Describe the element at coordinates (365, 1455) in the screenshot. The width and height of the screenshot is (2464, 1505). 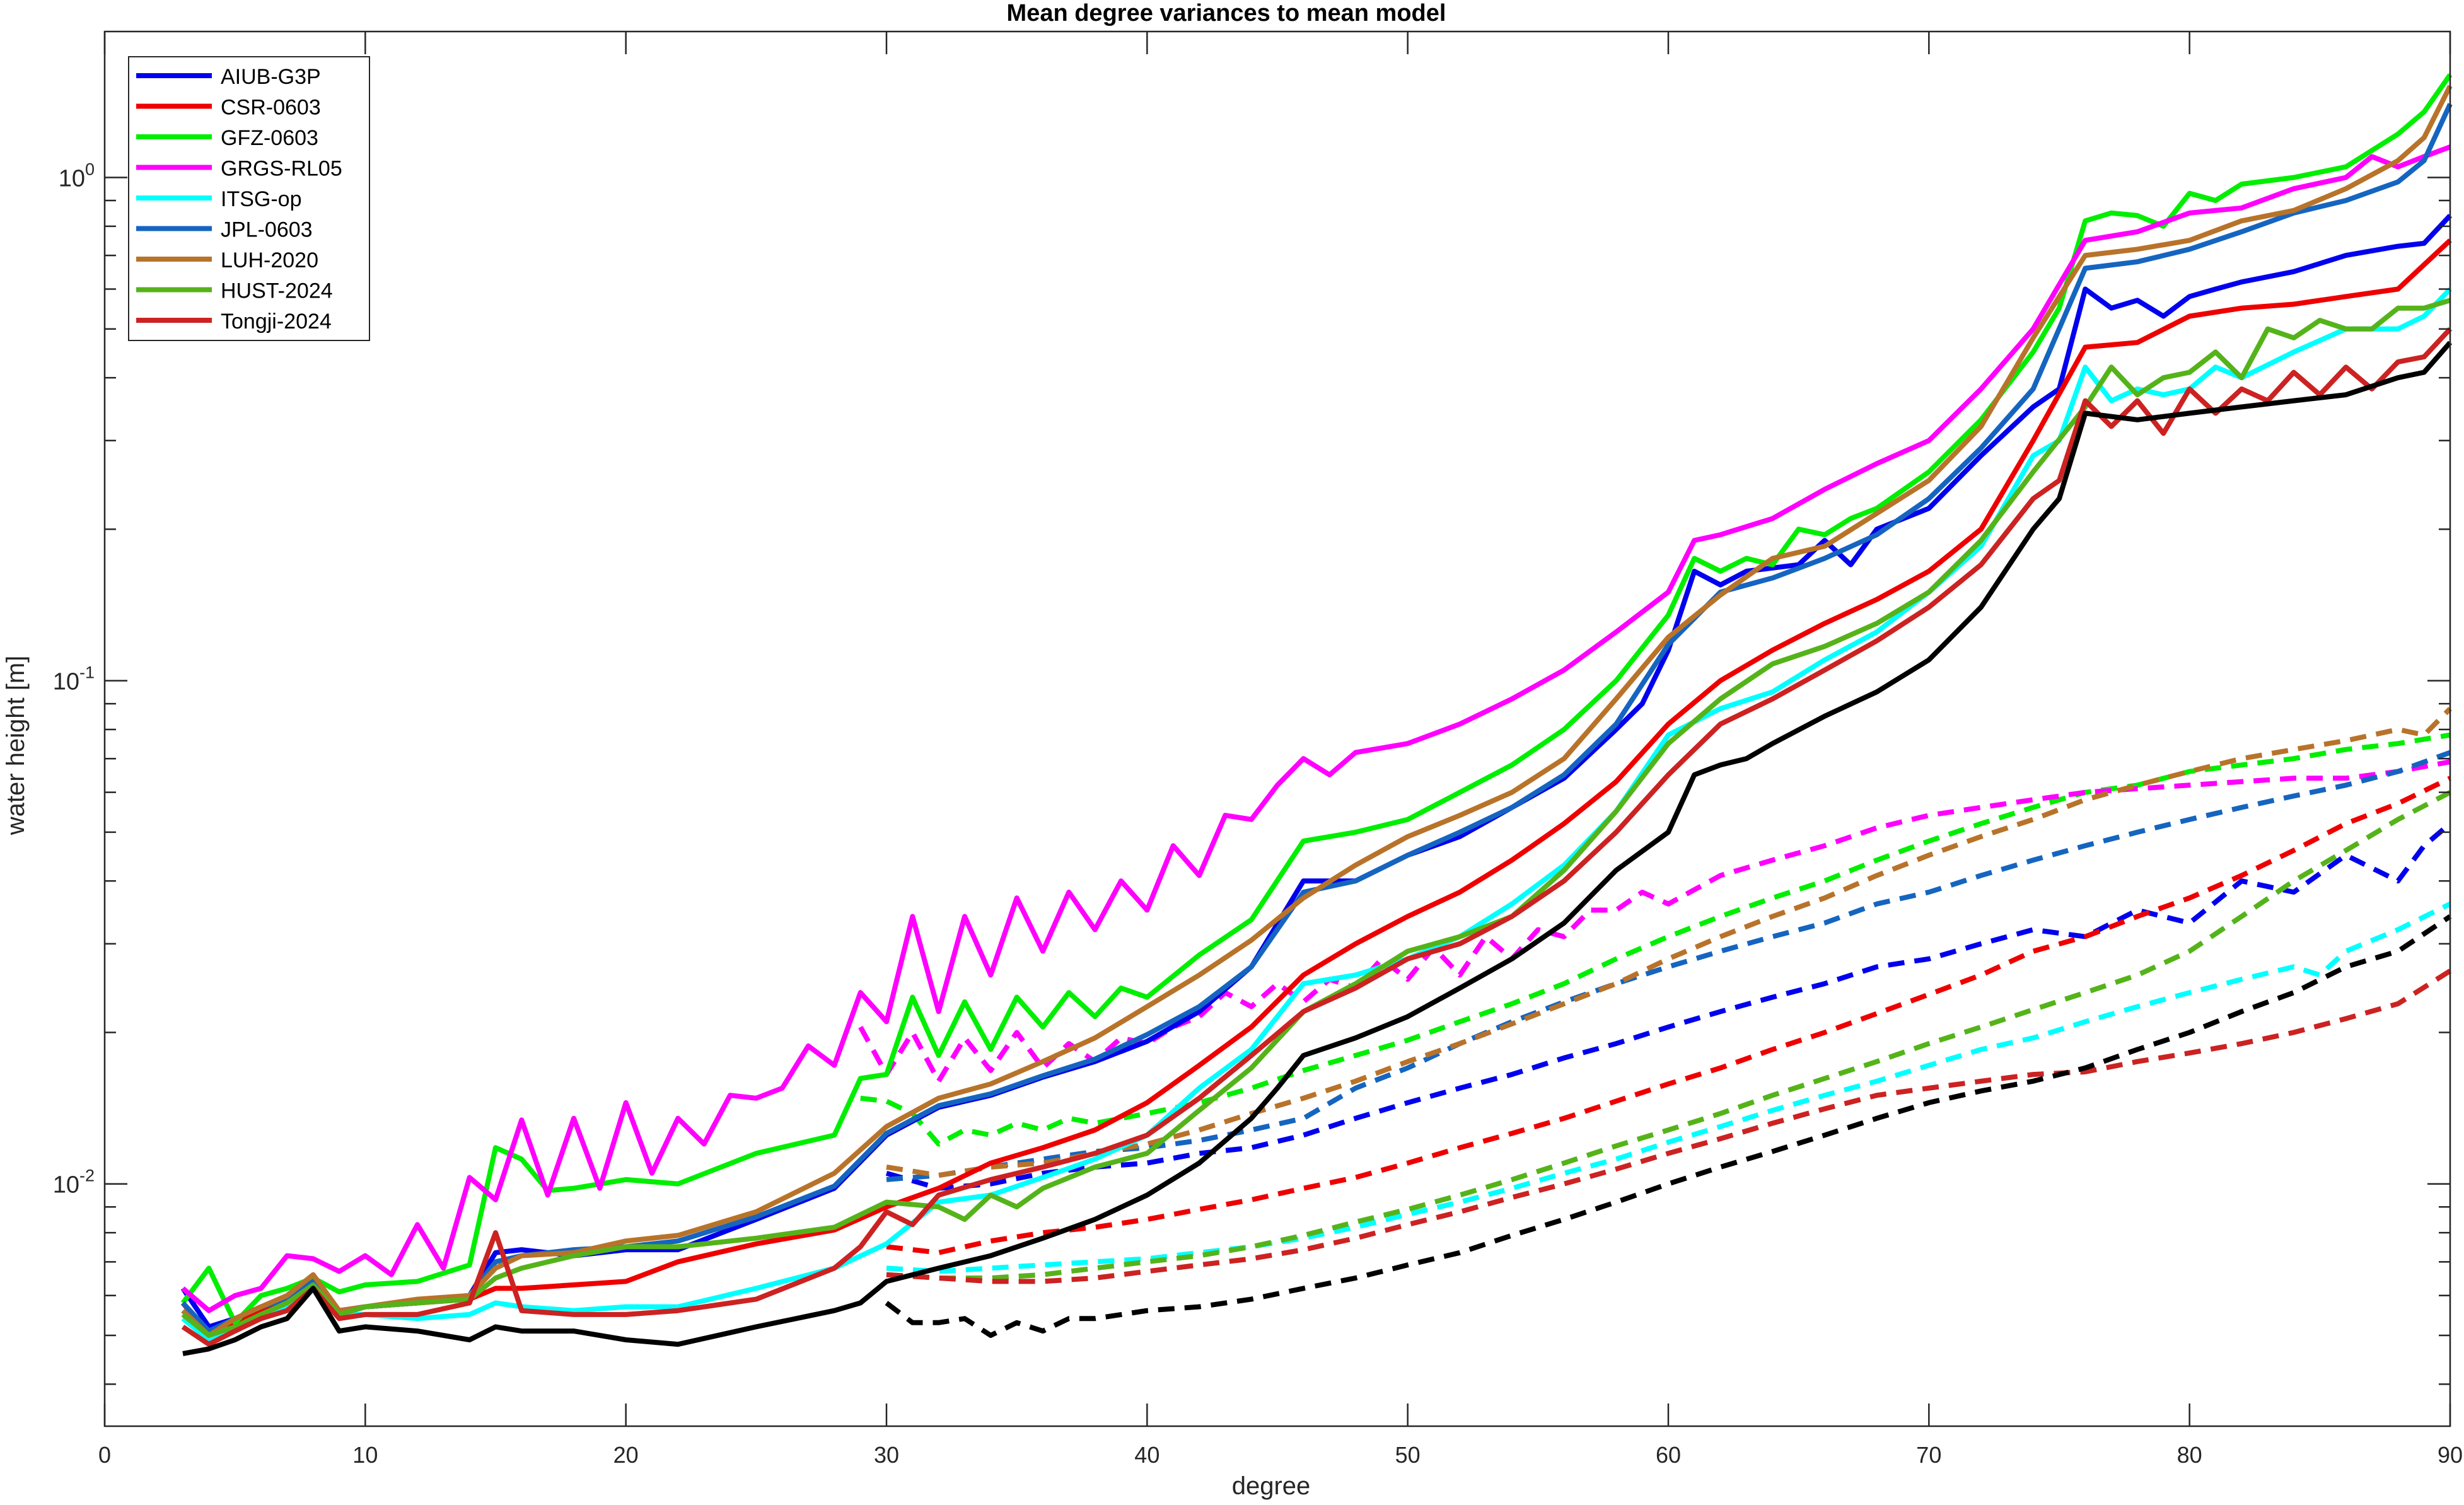
I see `x-tick-label: 10` at that location.